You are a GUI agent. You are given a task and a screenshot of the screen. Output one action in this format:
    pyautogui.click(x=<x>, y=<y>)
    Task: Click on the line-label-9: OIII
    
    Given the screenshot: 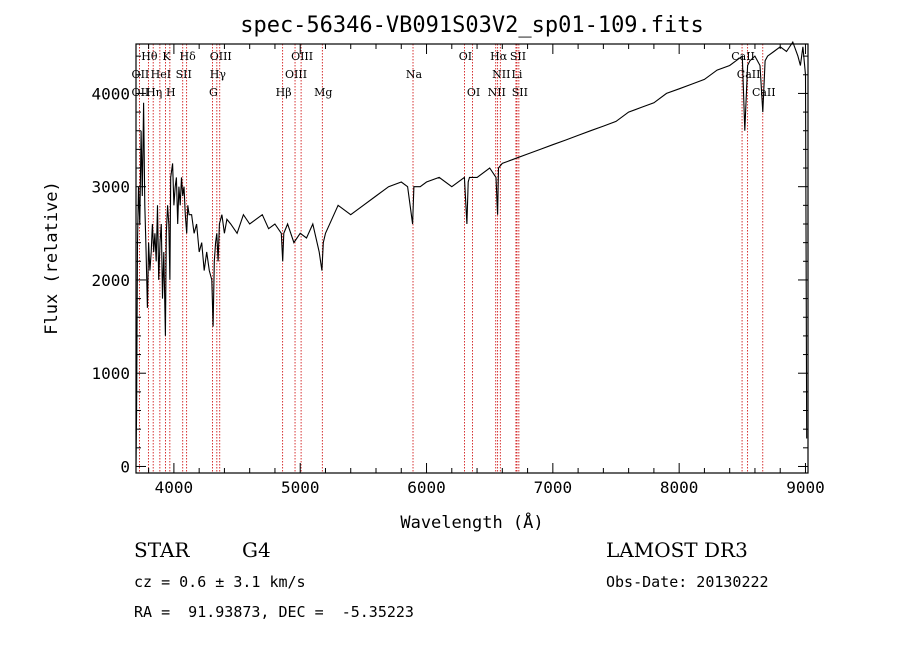 What is the action you would take?
    pyautogui.click(x=221, y=56)
    